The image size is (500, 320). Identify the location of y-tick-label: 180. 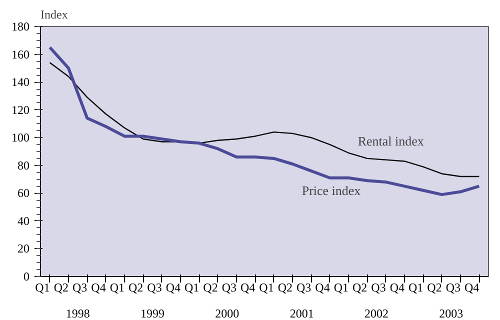
(21, 27).